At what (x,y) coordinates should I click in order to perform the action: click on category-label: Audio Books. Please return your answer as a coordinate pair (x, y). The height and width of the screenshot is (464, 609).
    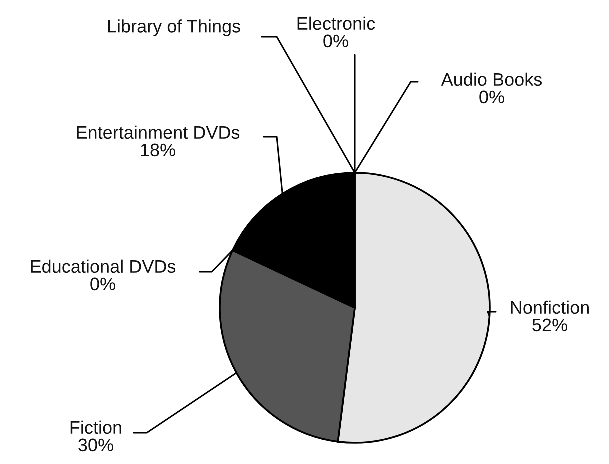
    Looking at the image, I should click on (491, 79).